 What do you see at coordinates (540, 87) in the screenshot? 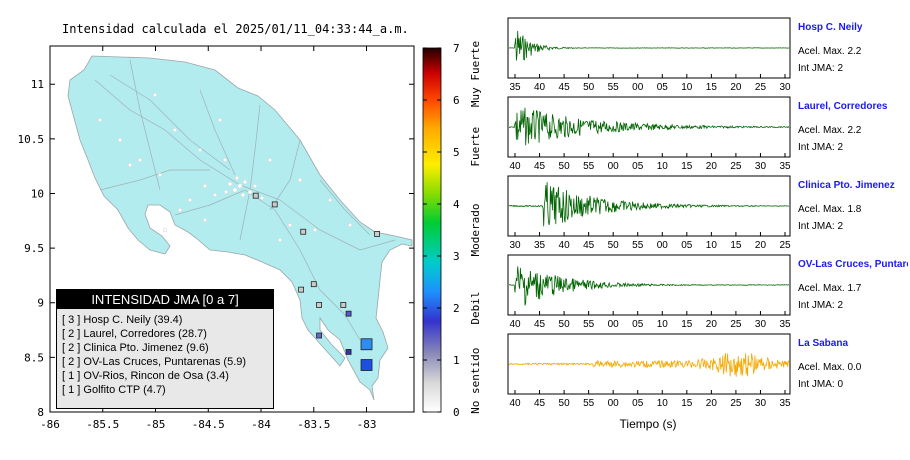
I see `waveform-tick-label: 40` at bounding box center [540, 87].